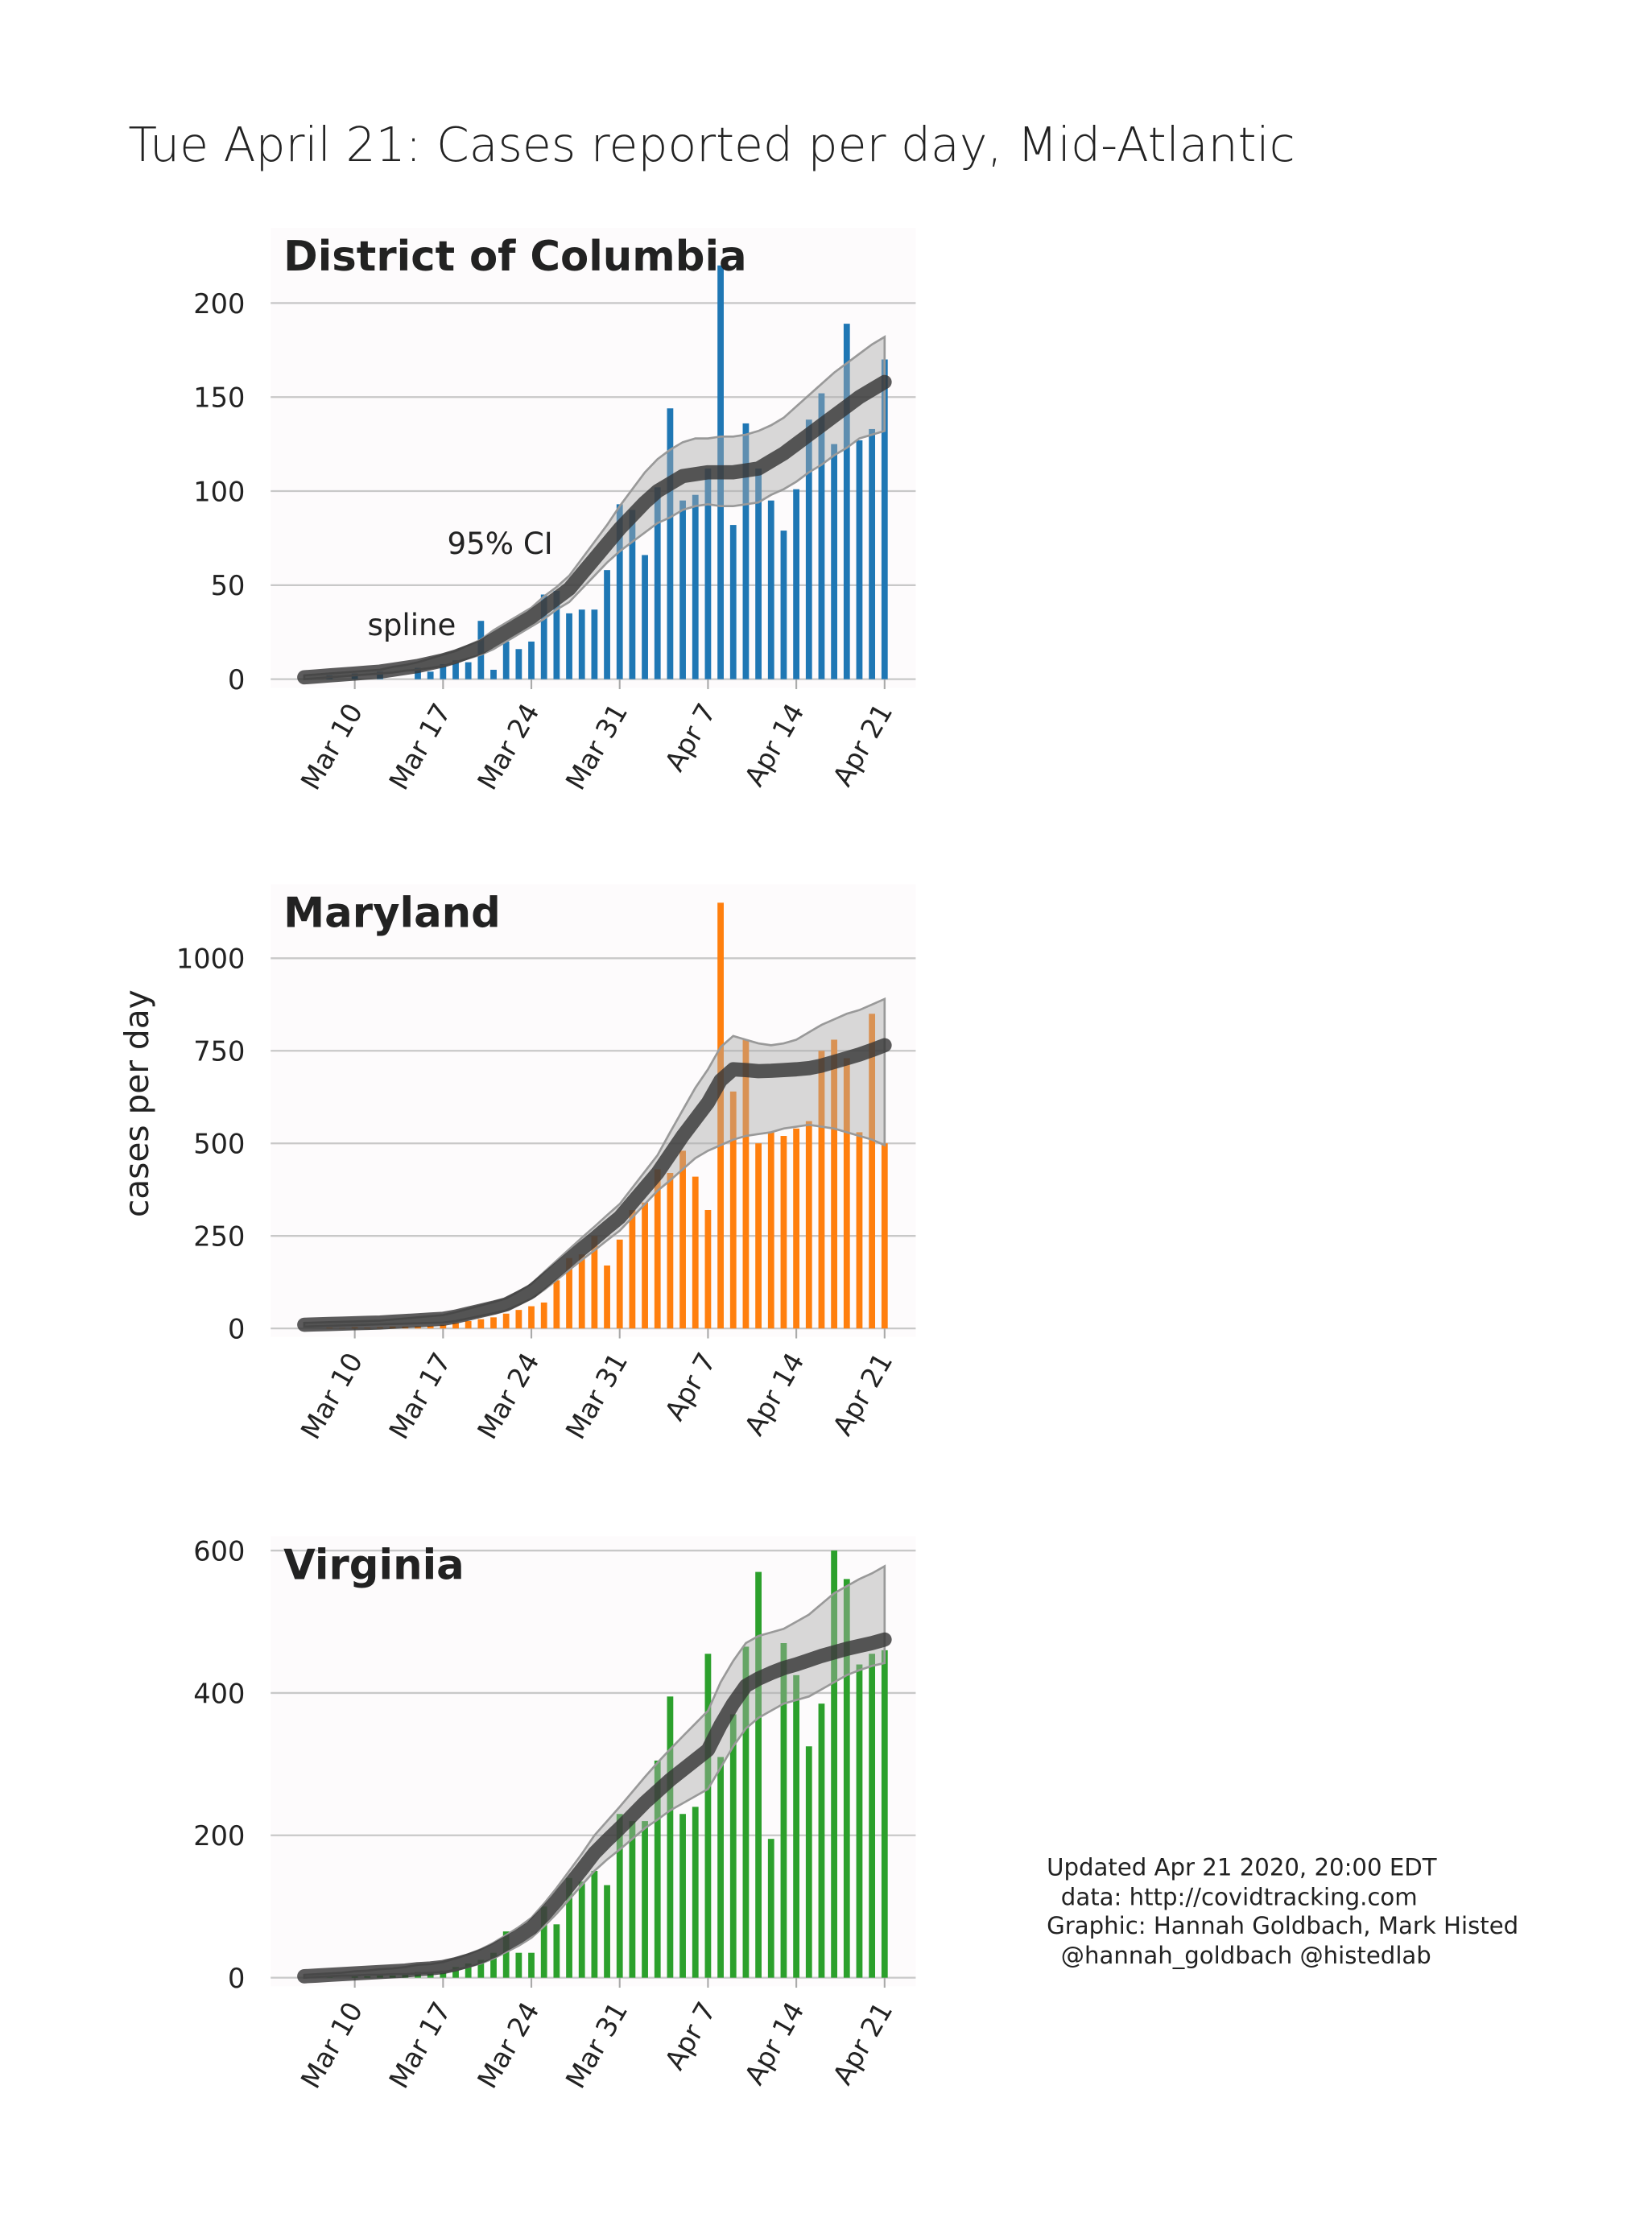 This screenshot has width=1652, height=2234. Describe the element at coordinates (1246, 1955) in the screenshot. I see `footnote-line: @hannah_goldbach @histedlab` at that location.